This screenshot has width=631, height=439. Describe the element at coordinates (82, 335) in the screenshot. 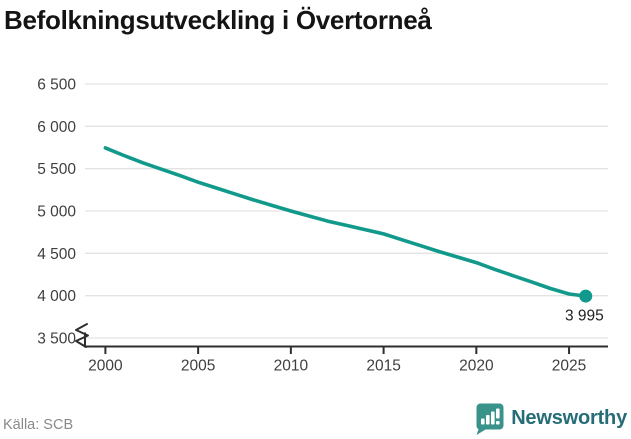

I see `axis-break-icon` at that location.